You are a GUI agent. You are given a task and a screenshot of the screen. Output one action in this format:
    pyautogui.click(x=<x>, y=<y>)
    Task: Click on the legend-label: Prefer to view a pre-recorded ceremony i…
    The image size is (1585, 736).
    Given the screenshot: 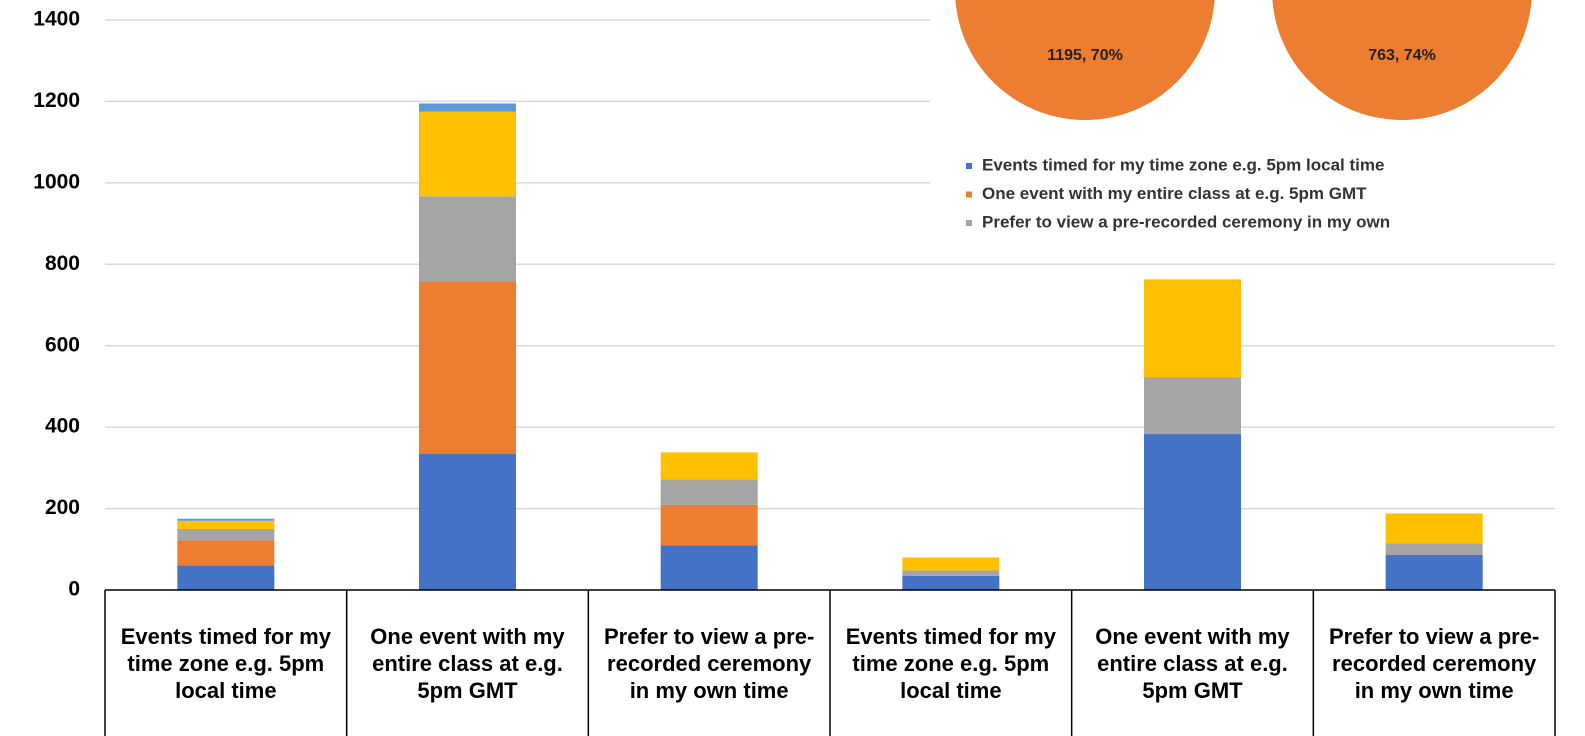 What is the action you would take?
    pyautogui.click(x=1186, y=221)
    